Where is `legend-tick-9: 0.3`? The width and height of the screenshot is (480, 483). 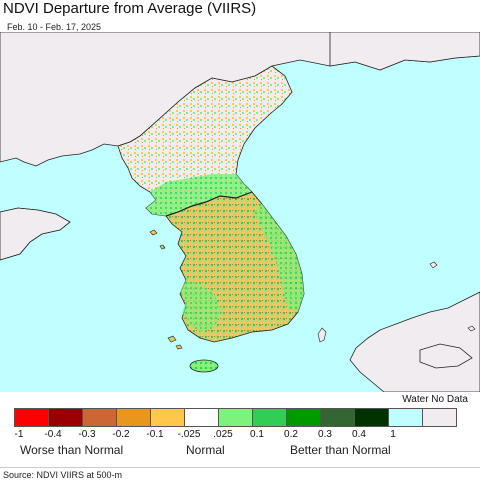
legend-tick-9: 0.3 is located at coordinates (325, 434).